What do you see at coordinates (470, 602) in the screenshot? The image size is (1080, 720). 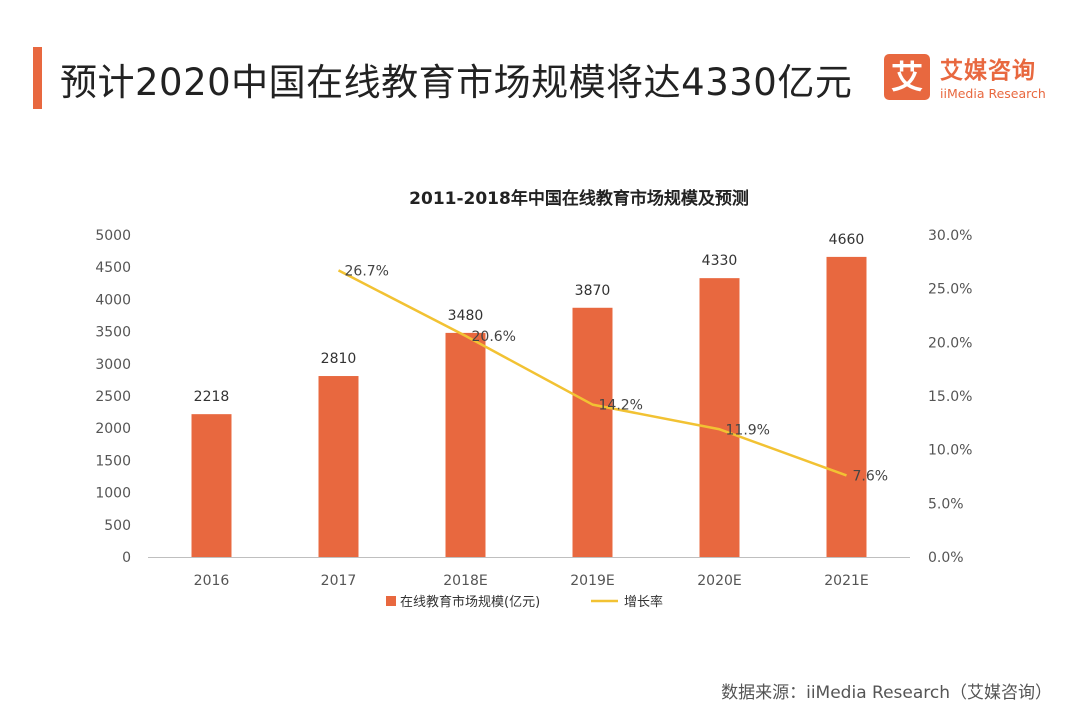 I see `legend-bar-label: 在线教育市场规模(亿元)` at bounding box center [470, 602].